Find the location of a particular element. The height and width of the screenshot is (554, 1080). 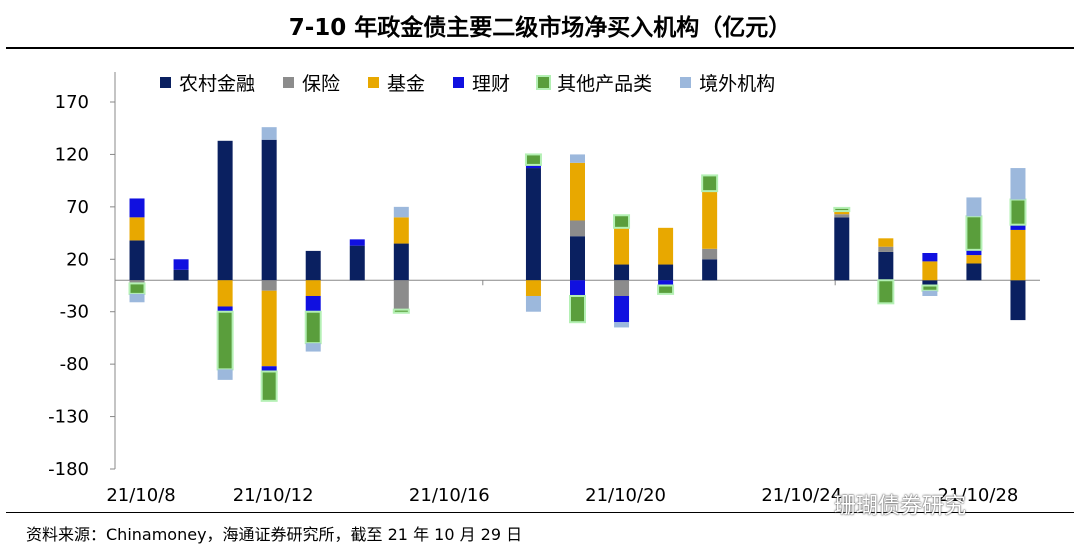

legend-item-other-products: 其他产品类 is located at coordinates (594, 82).